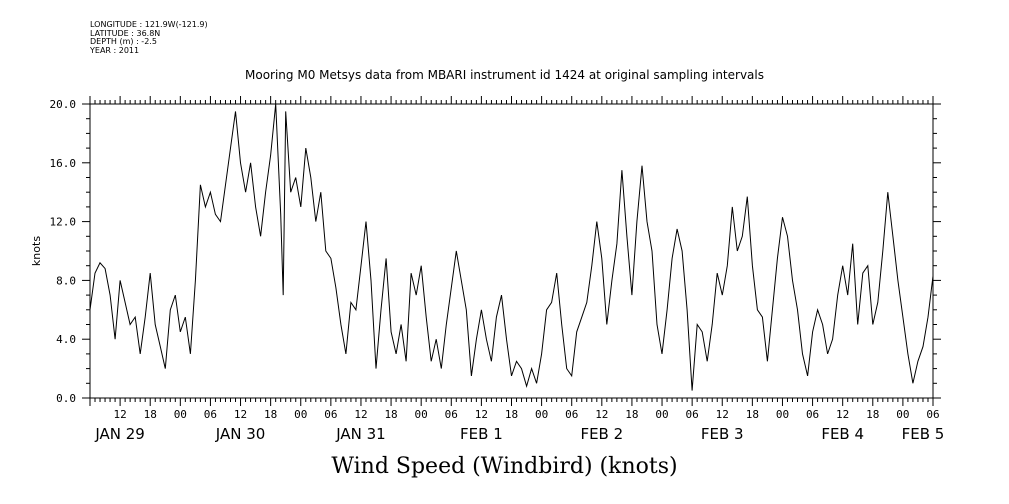  Describe the element at coordinates (123, 41) in the screenshot. I see `meta-depth: DEPTH (m) : -2.5` at that location.